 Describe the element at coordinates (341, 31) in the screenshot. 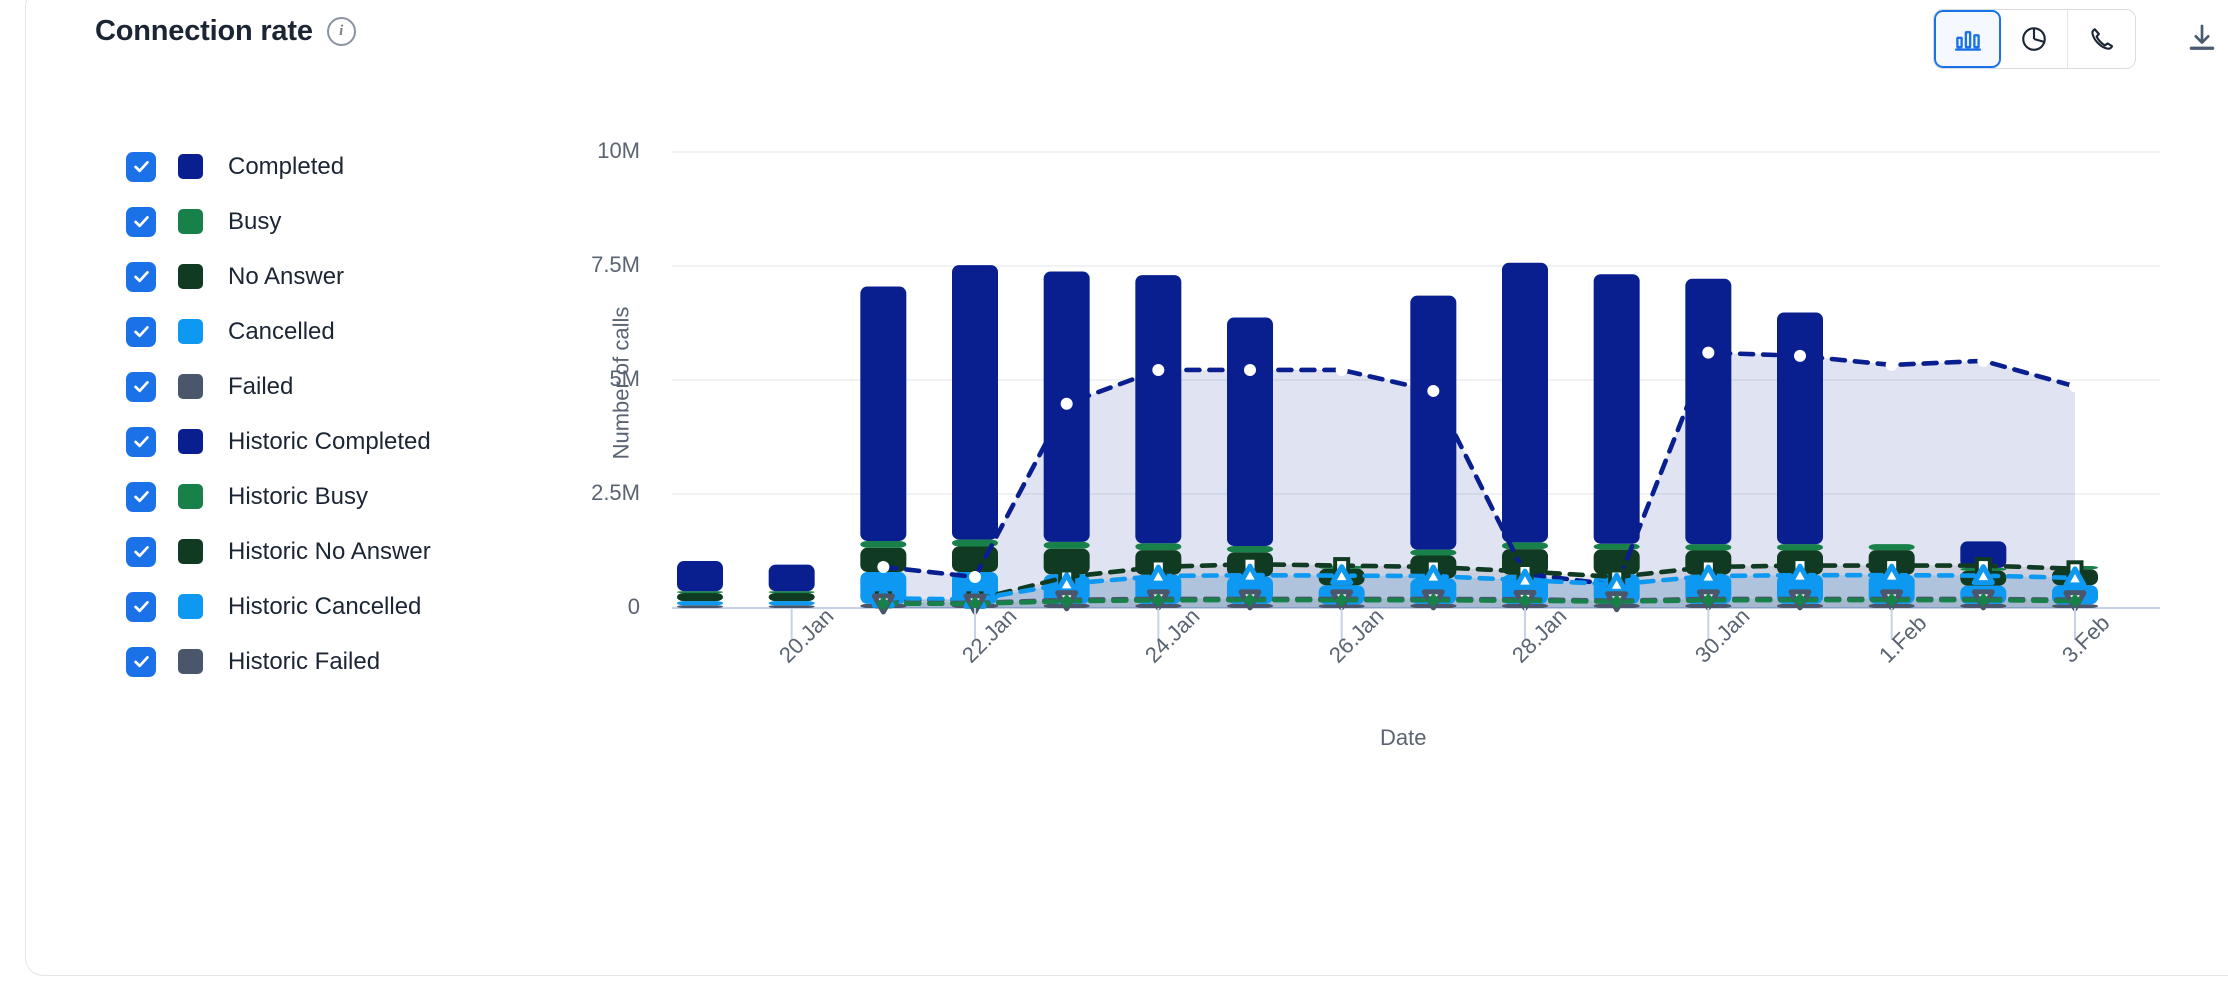

I see `info-icon: i` at that location.